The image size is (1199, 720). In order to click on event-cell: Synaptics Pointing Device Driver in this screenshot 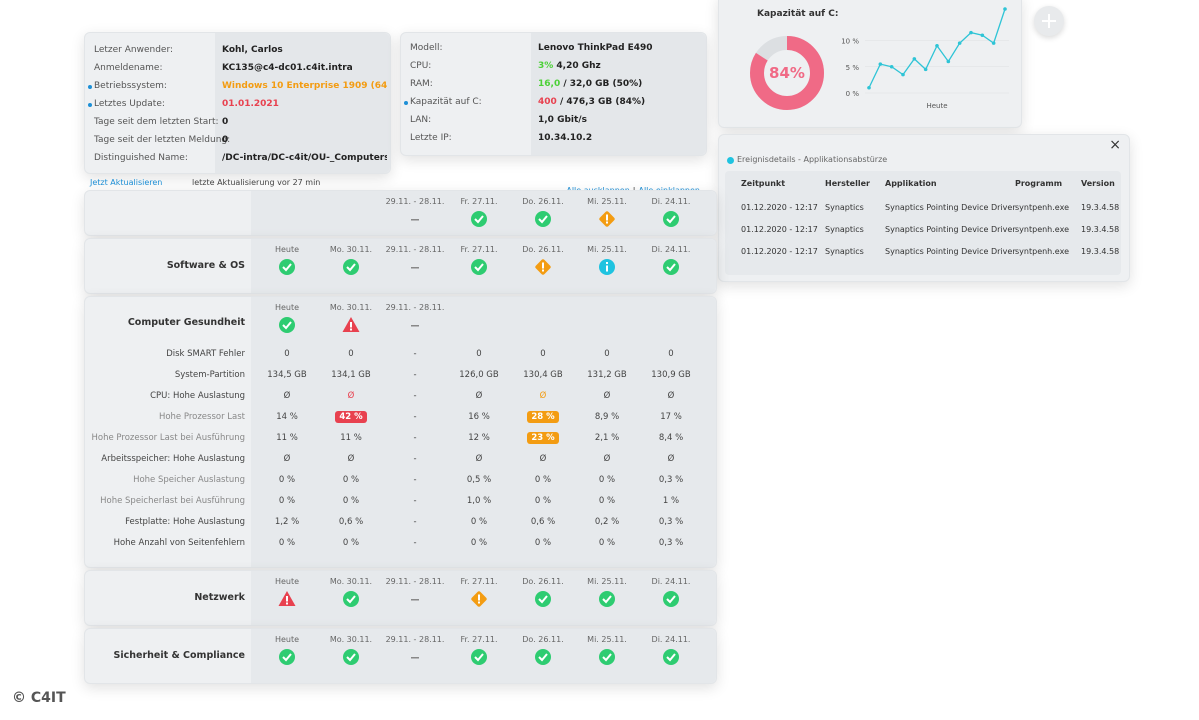, I will do `click(950, 251)`.